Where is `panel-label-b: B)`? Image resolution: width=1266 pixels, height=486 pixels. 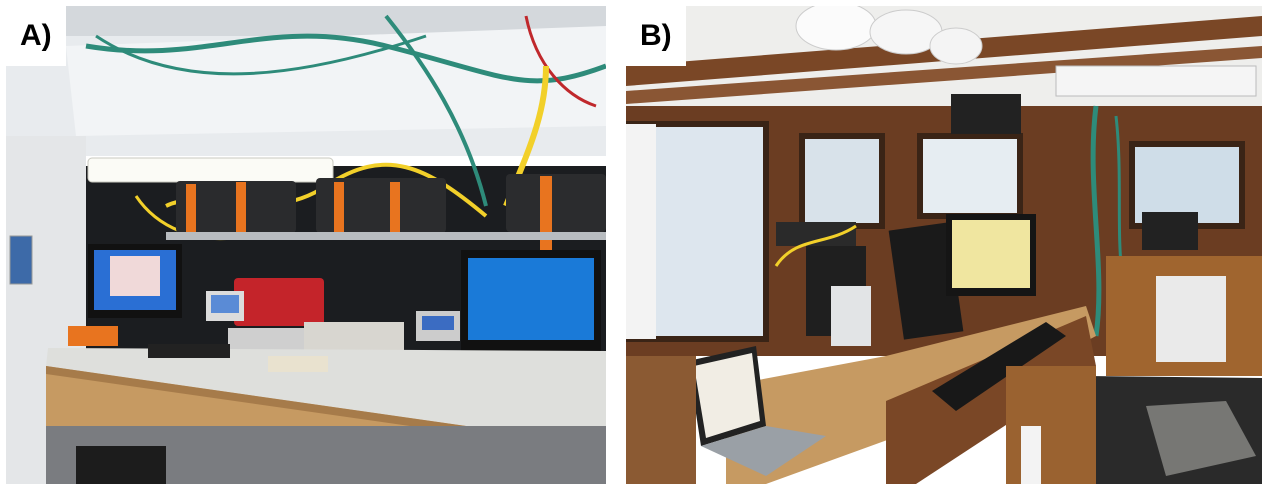 panel-label-b: B) is located at coordinates (656, 36).